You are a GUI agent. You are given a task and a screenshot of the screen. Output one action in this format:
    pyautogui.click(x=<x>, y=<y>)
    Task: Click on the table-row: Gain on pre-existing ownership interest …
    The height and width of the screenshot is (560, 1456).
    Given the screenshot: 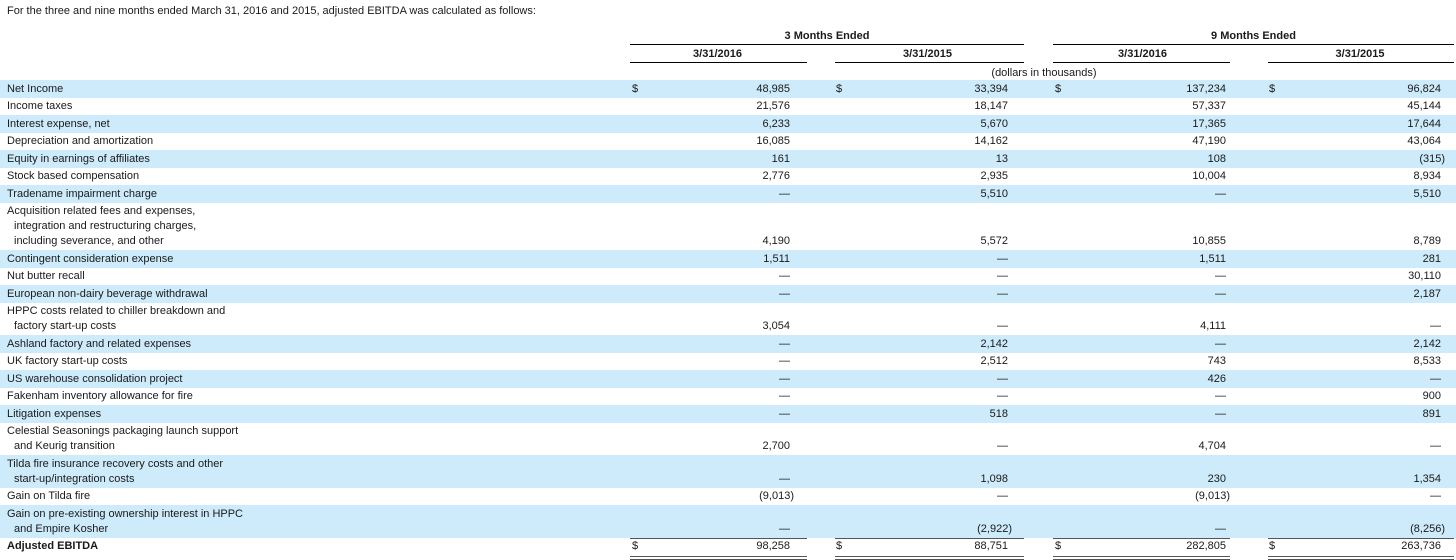 What is the action you would take?
    pyautogui.click(x=728, y=521)
    